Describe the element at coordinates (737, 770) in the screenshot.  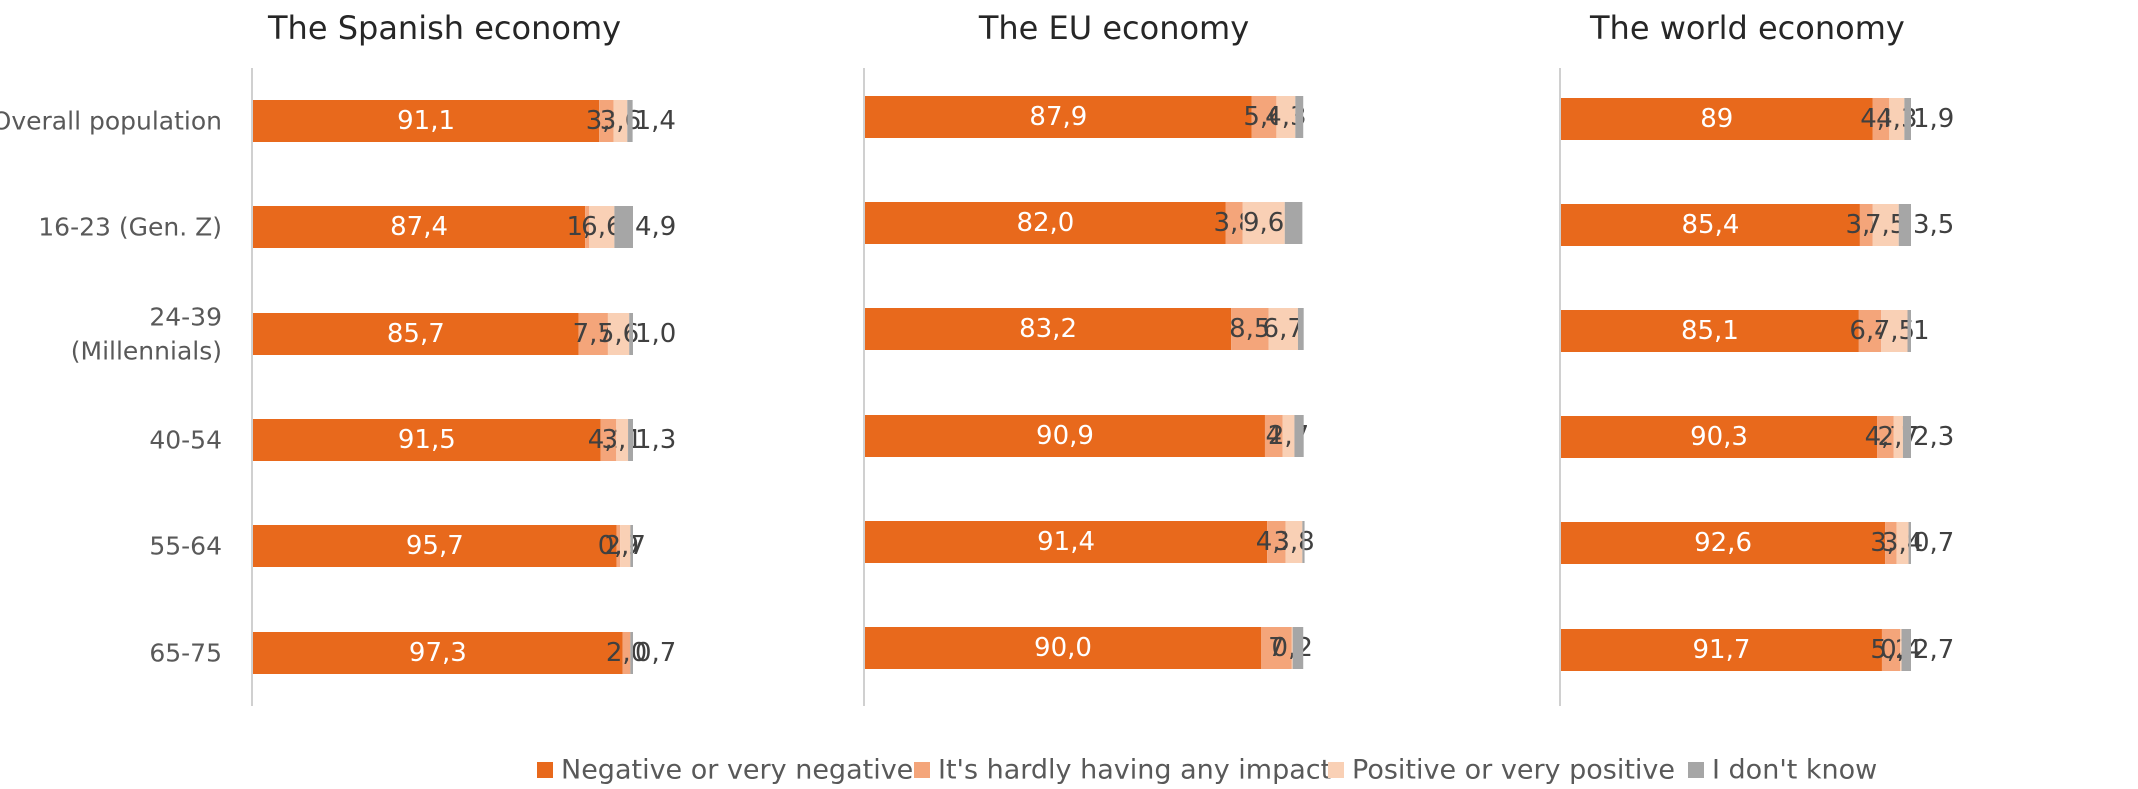
I see `legend-label-0: Negative or very negative` at that location.